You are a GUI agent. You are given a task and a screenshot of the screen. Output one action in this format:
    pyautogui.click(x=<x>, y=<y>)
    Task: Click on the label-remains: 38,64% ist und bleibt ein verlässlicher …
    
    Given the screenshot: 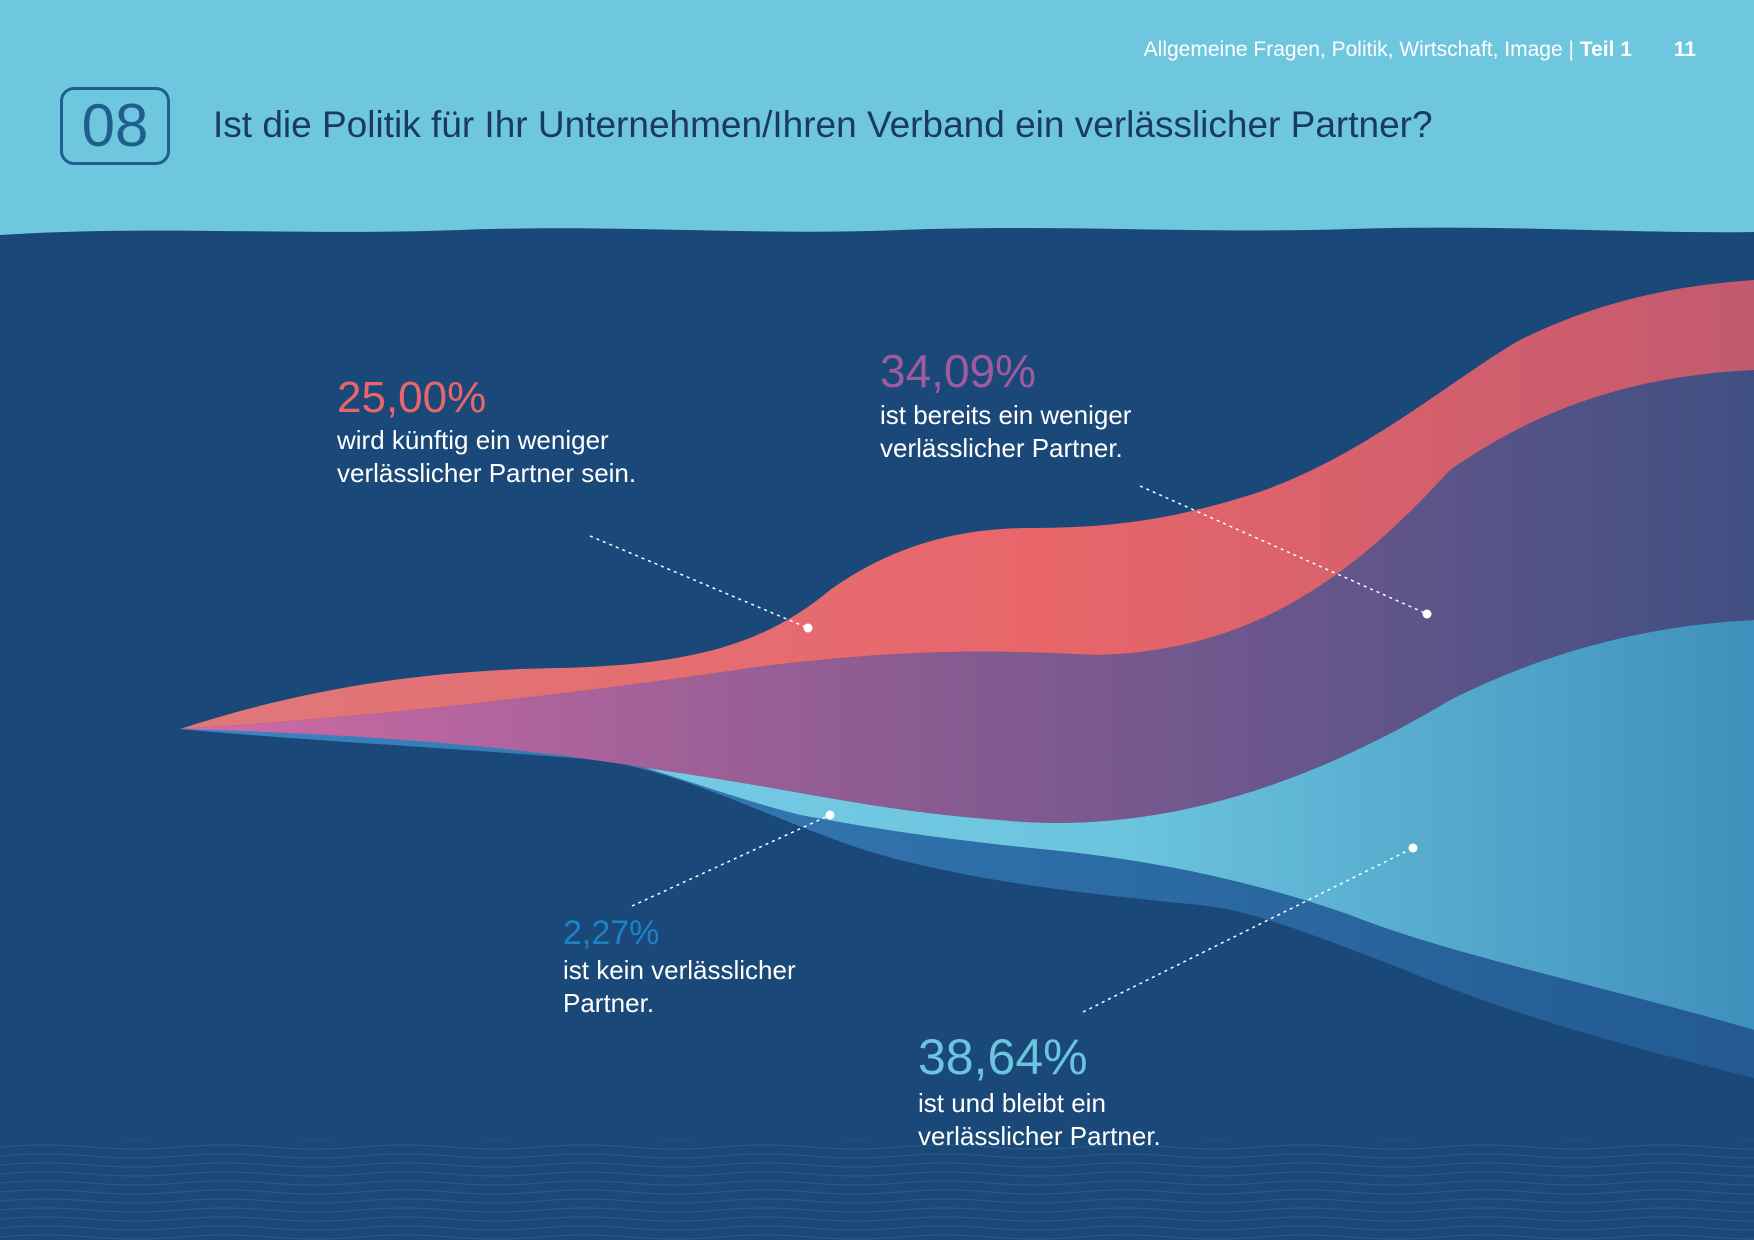 What is the action you would take?
    pyautogui.click(x=1039, y=1091)
    